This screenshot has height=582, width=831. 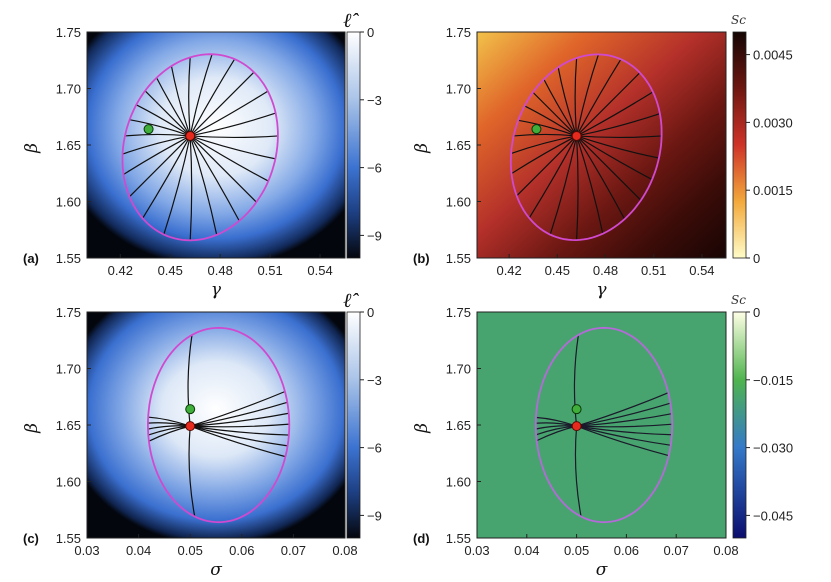 What do you see at coordinates (626, 550) in the screenshot?
I see `x-tick-label: 0.06` at bounding box center [626, 550].